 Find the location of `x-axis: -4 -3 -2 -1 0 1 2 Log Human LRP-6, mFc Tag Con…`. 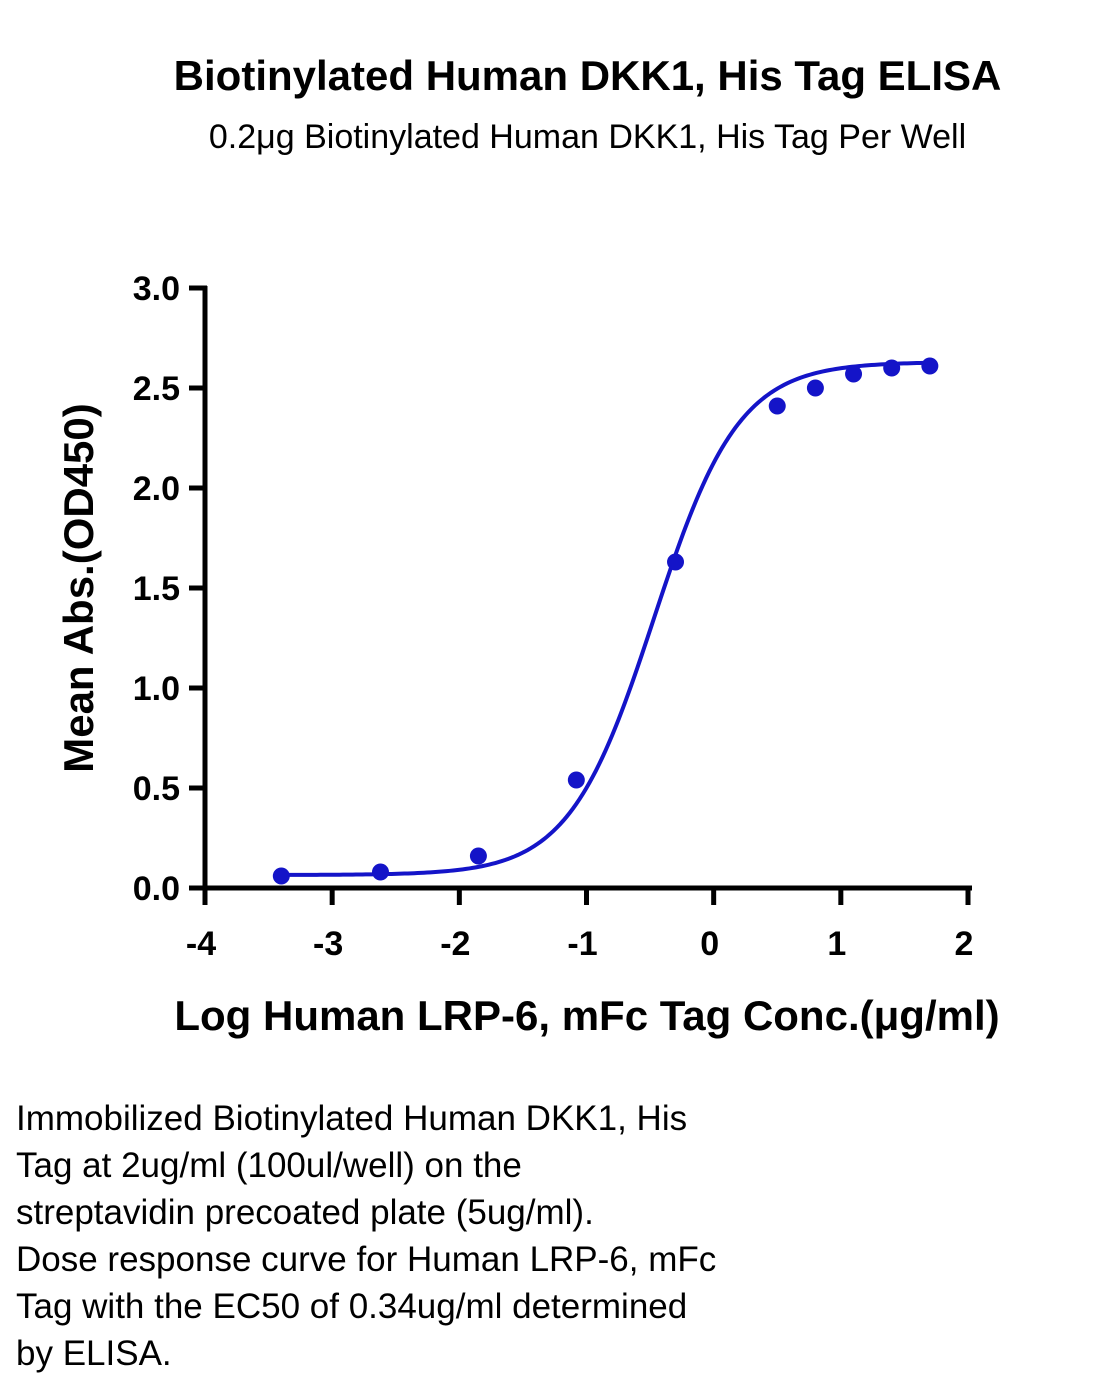

x-axis: -4 -3 -2 -1 0 1 2 Log Human LRP-6, mFc Tag Con… is located at coordinates (587, 962).